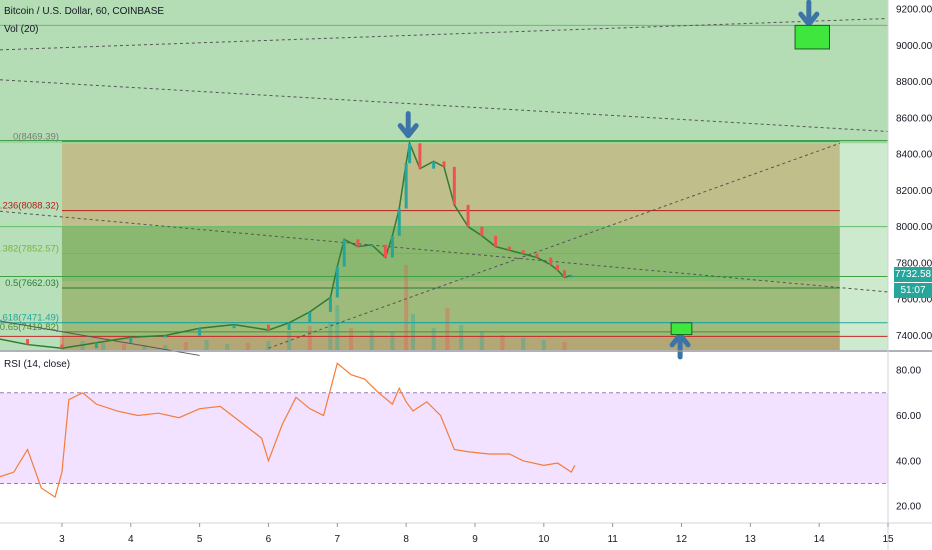  Describe the element at coordinates (544, 539) in the screenshot. I see `time-axis-tick: 10` at that location.